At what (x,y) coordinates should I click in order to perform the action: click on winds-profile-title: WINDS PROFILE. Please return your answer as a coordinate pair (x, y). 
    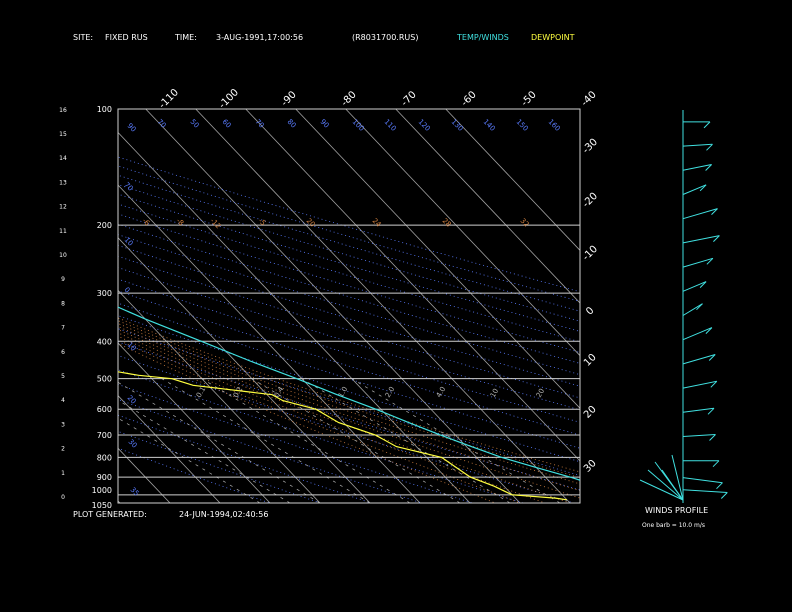
    Looking at the image, I should click on (677, 510).